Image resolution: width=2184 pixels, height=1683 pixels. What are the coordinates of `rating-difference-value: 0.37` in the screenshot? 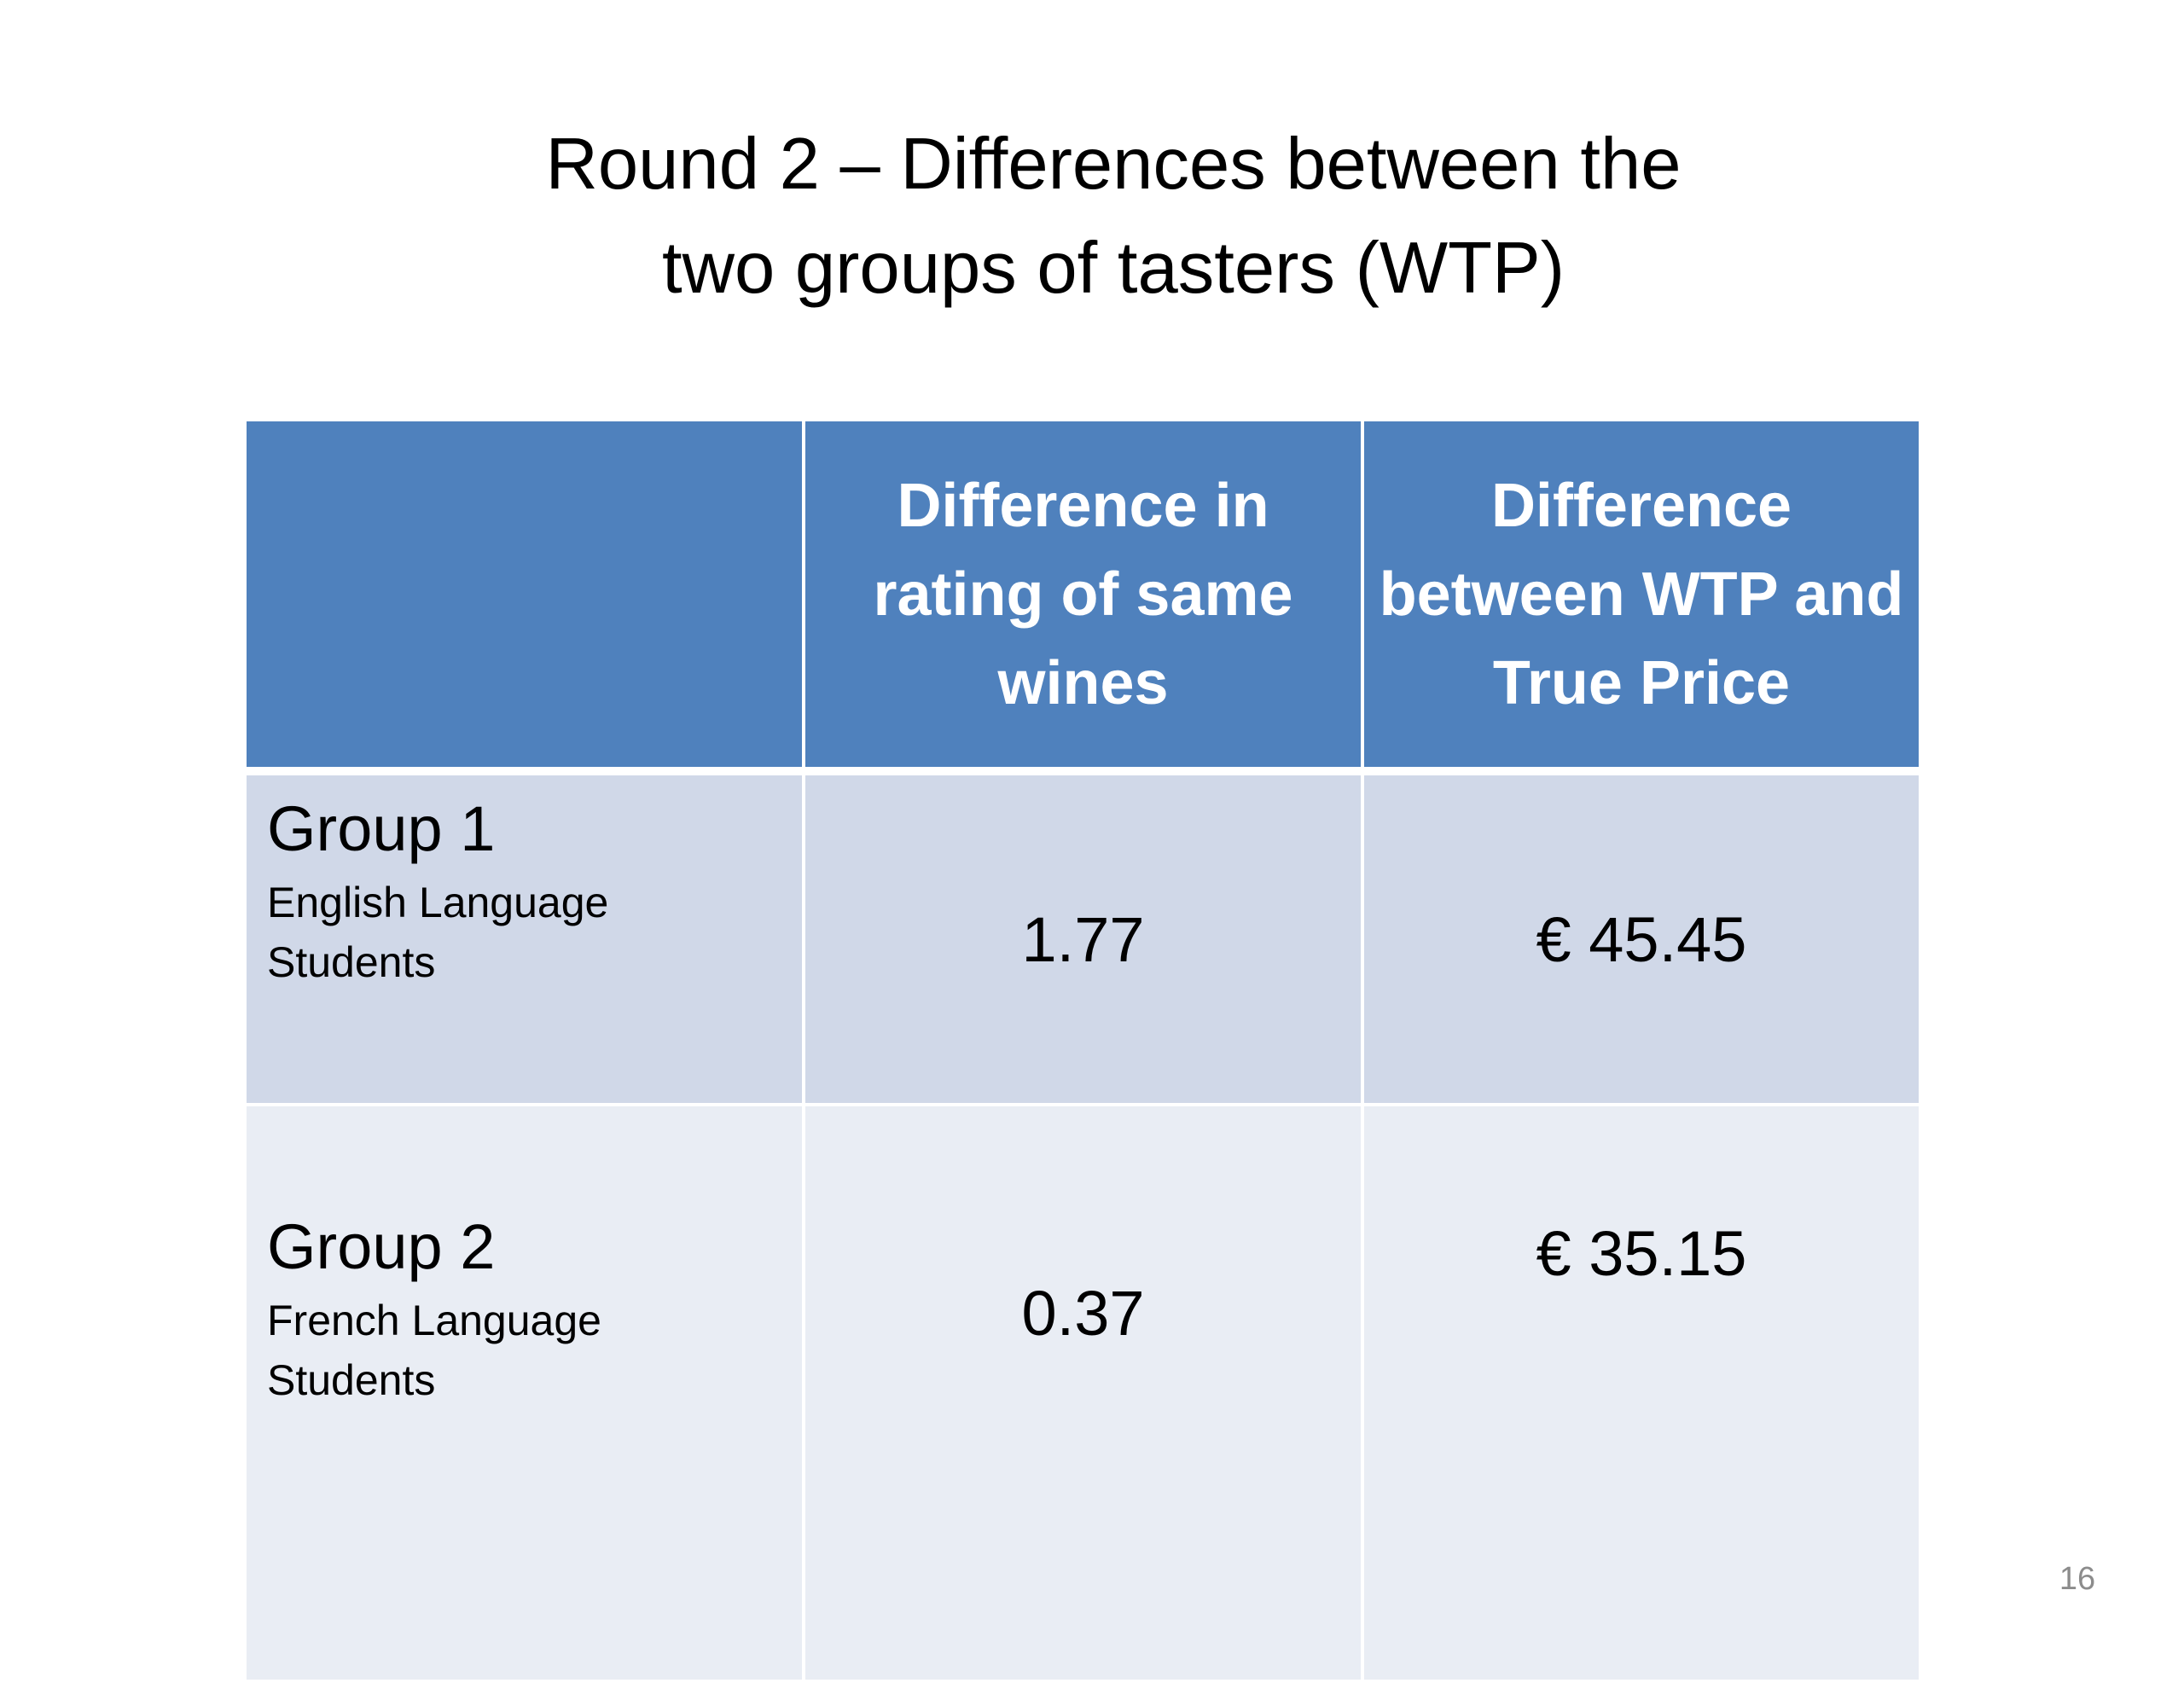 It's located at (1083, 1393).